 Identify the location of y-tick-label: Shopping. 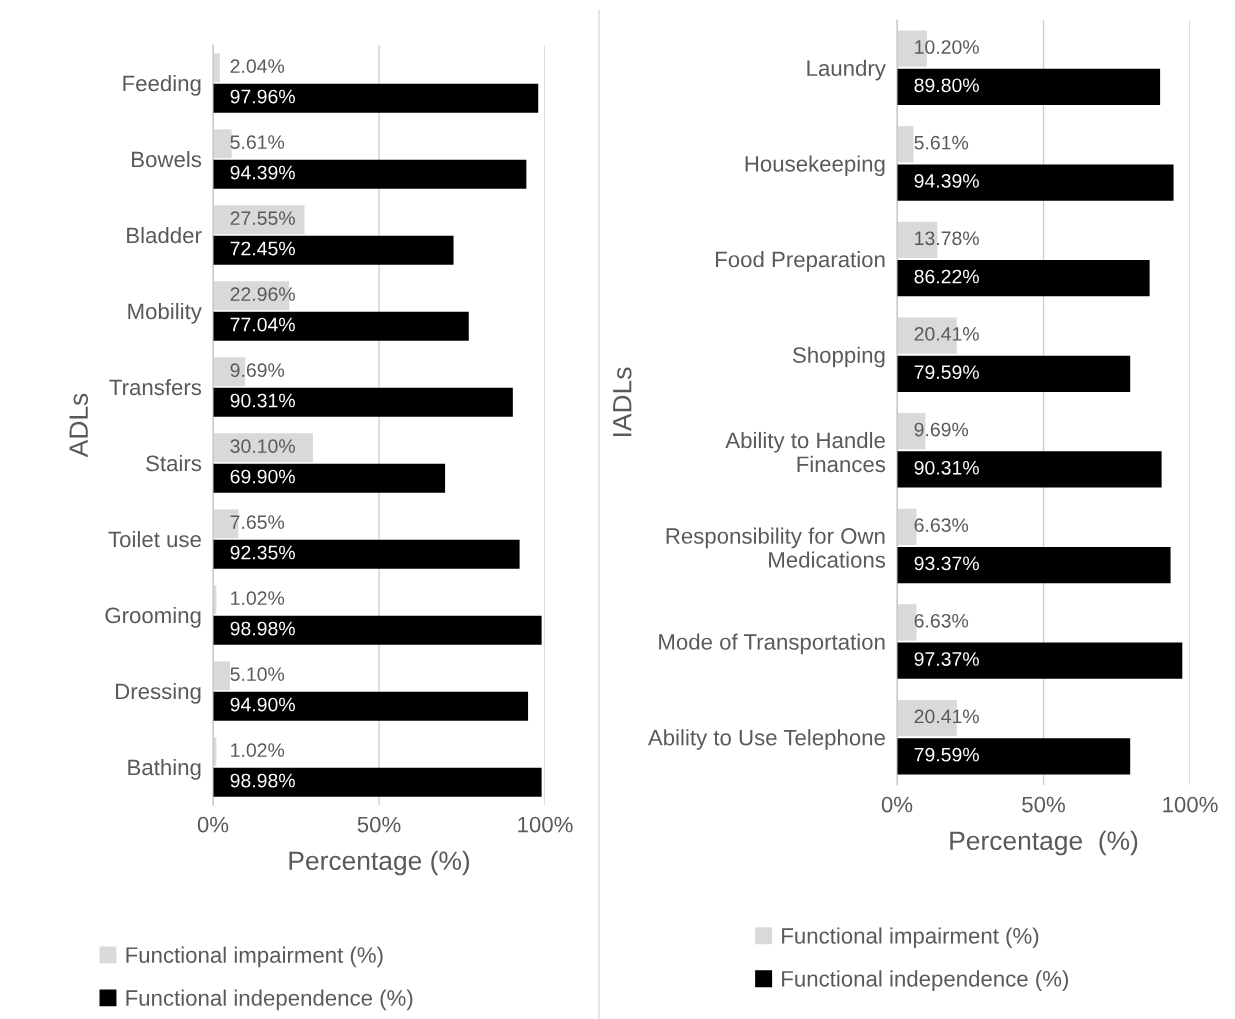
(838, 357).